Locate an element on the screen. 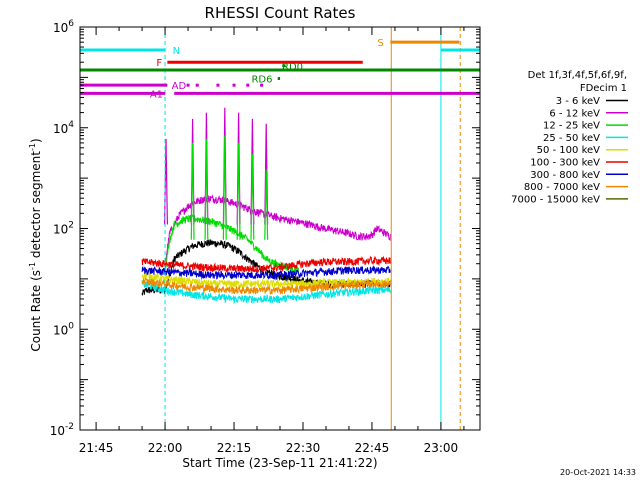 The height and width of the screenshot is (480, 640). y-tick-label-exp: 4 is located at coordinates (71, 125).